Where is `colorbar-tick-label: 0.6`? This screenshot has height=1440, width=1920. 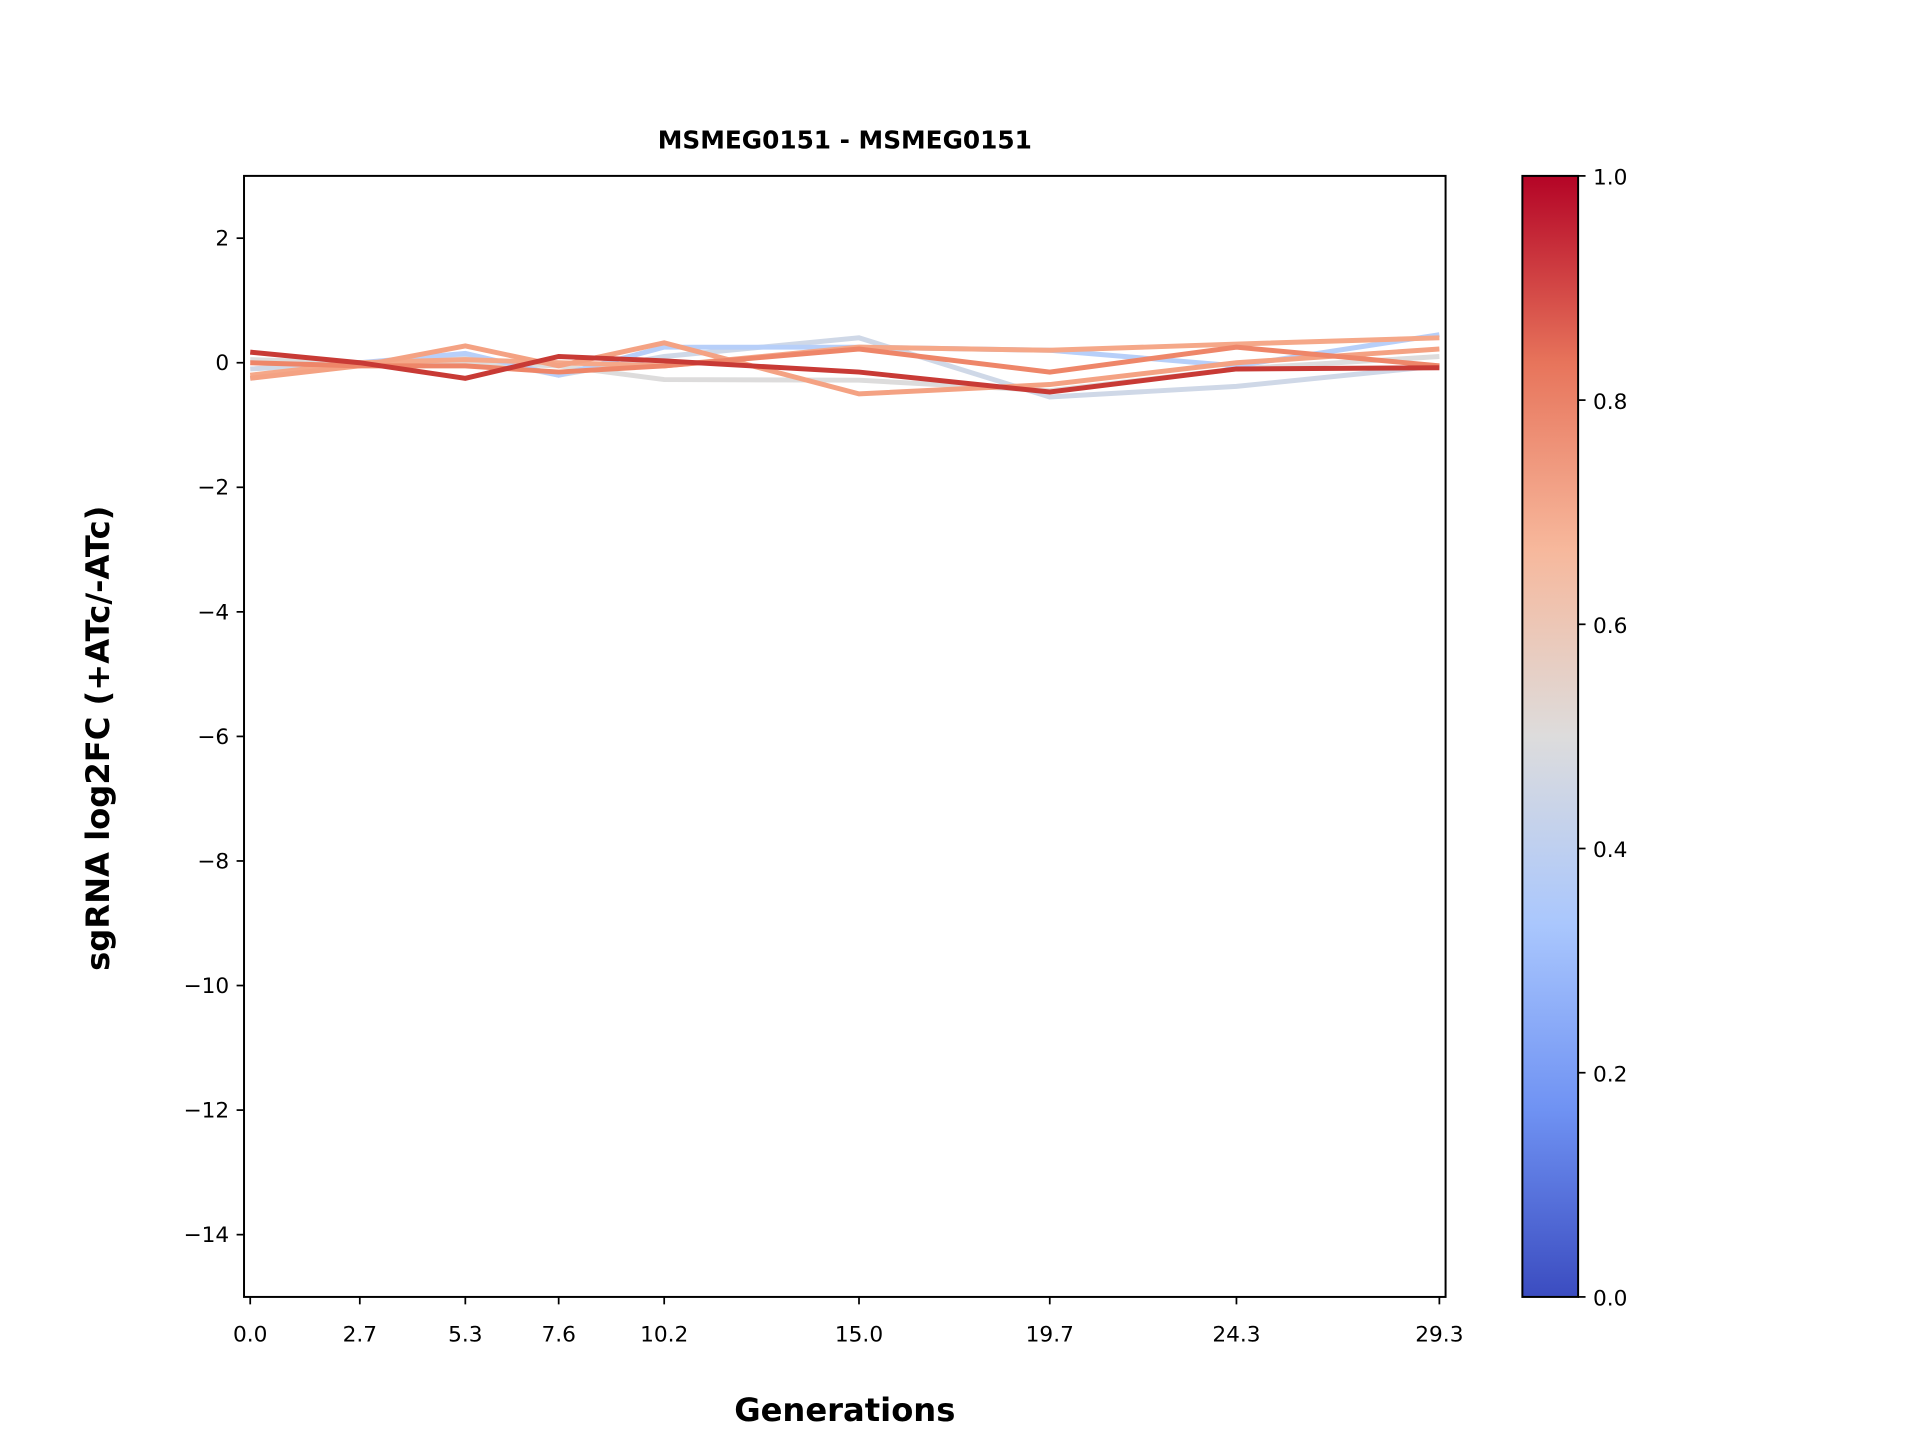 colorbar-tick-label: 0.6 is located at coordinates (1610, 626).